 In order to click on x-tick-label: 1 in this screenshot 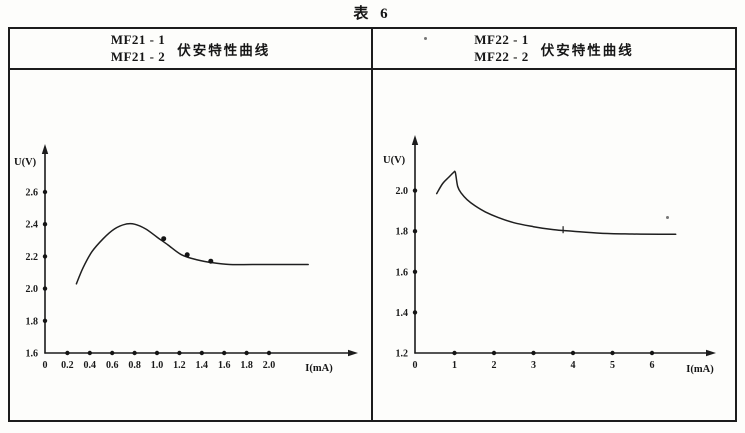, I will do `click(454, 365)`.